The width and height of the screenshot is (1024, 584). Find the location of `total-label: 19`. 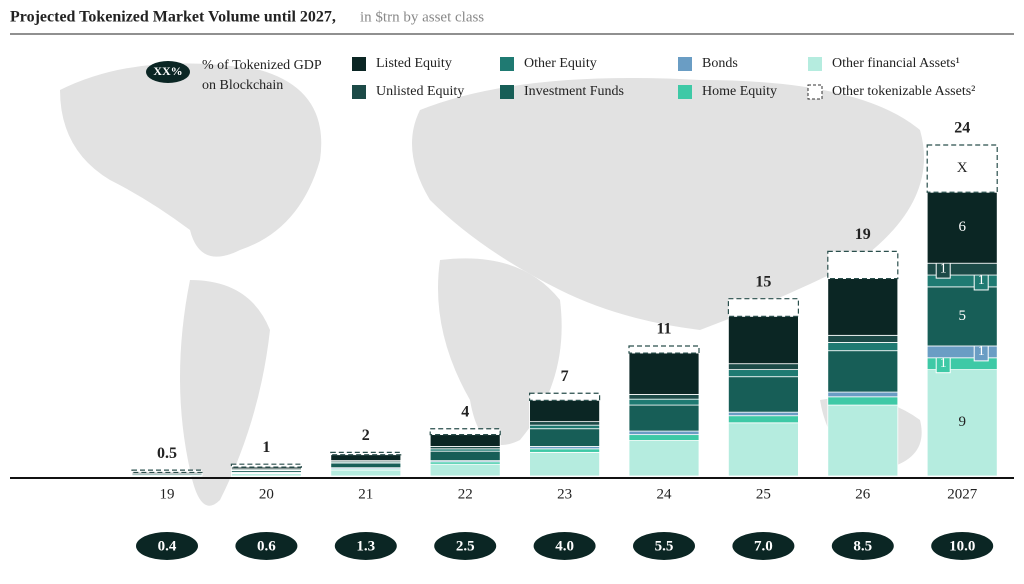

total-label: 19 is located at coordinates (863, 234).